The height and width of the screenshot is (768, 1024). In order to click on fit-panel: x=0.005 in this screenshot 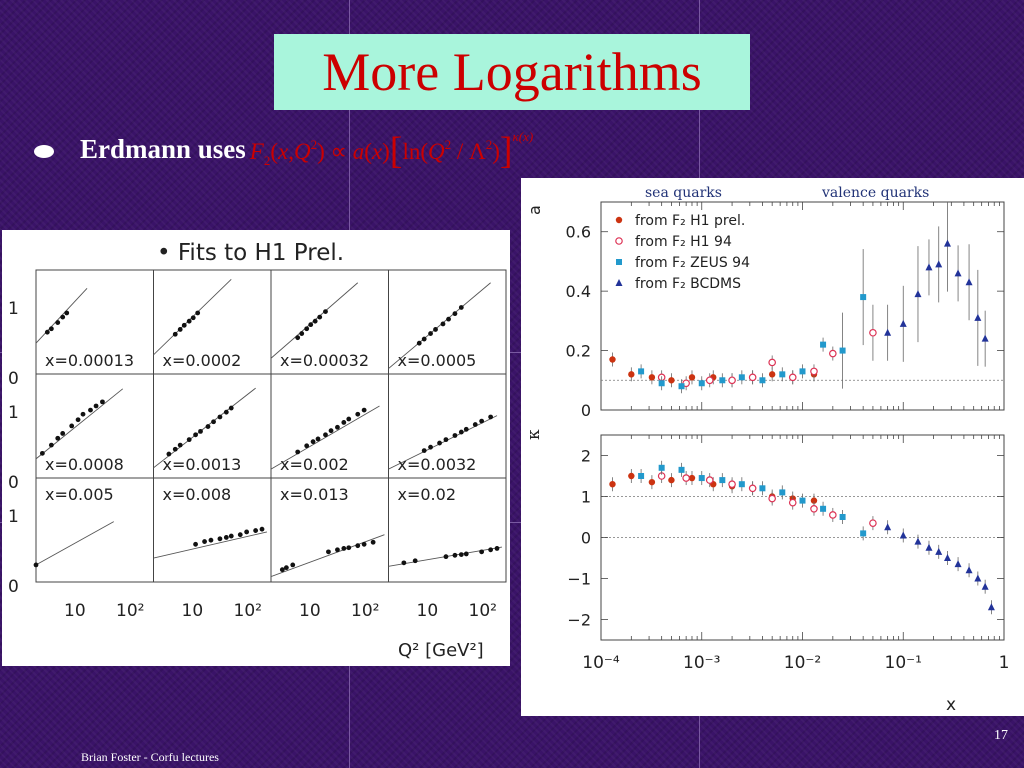, I will do `click(93, 530)`.